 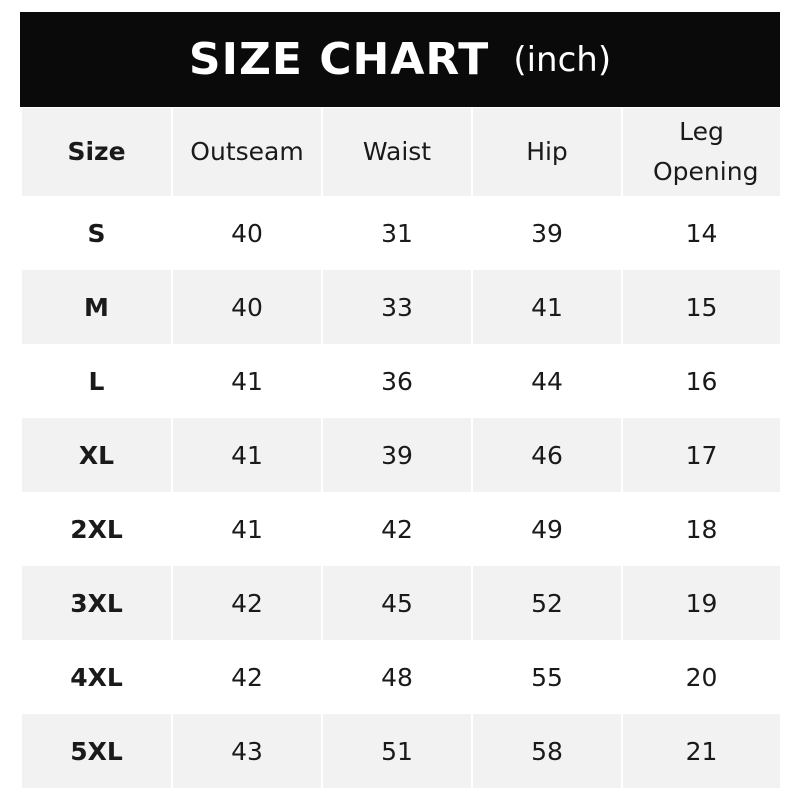 What do you see at coordinates (96, 381) in the screenshot?
I see `size-label: L` at bounding box center [96, 381].